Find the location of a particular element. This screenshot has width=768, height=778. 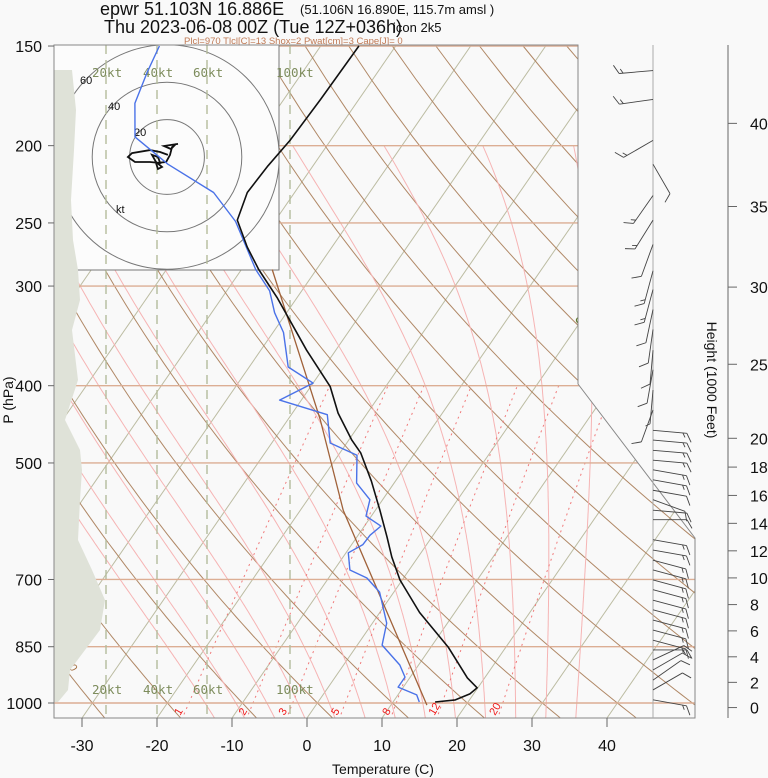

mixing-ratio-label: 20 is located at coordinates (495, 709).